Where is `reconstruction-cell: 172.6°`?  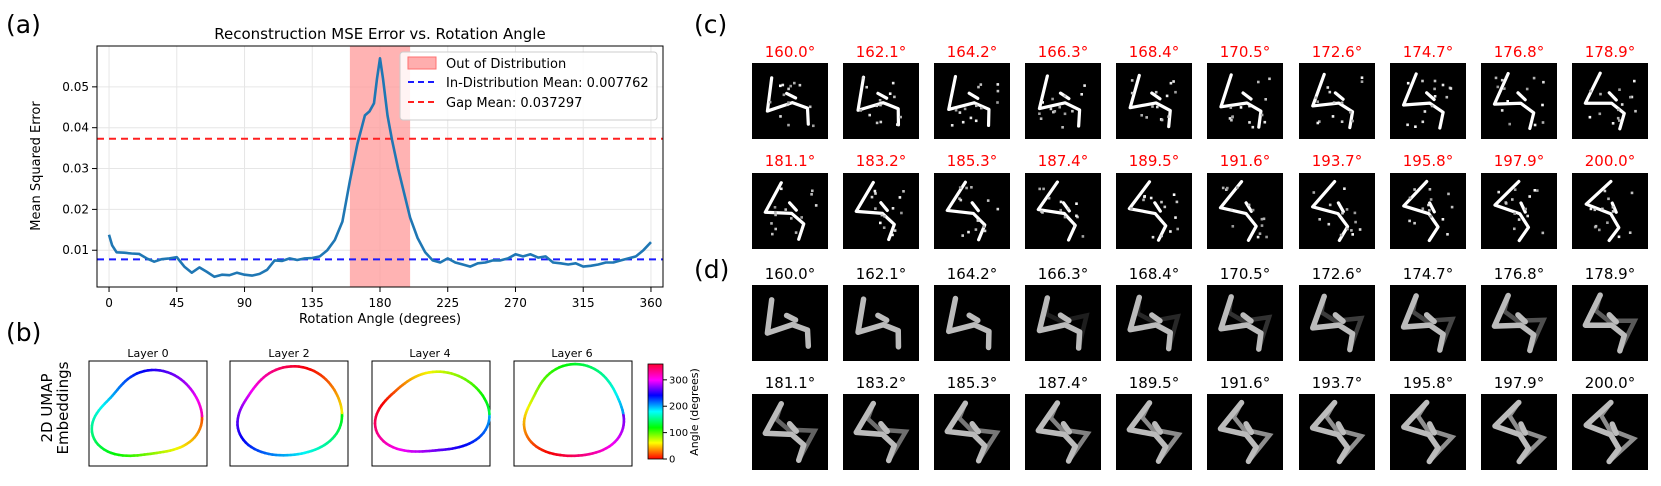
reconstruction-cell: 172.6° is located at coordinates (1337, 313).